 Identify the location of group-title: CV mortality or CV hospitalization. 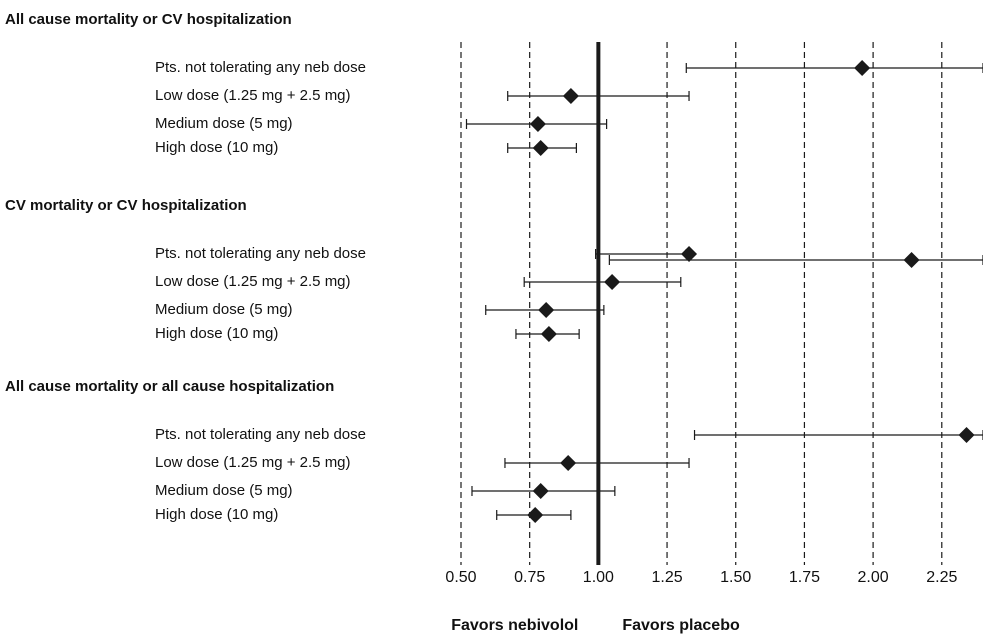
(126, 205).